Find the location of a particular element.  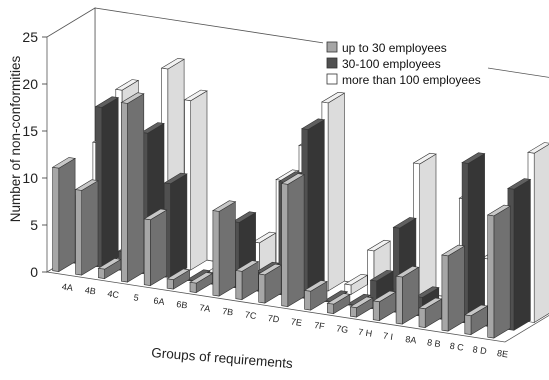

x-tick-label: 8 D is located at coordinates (480, 350).